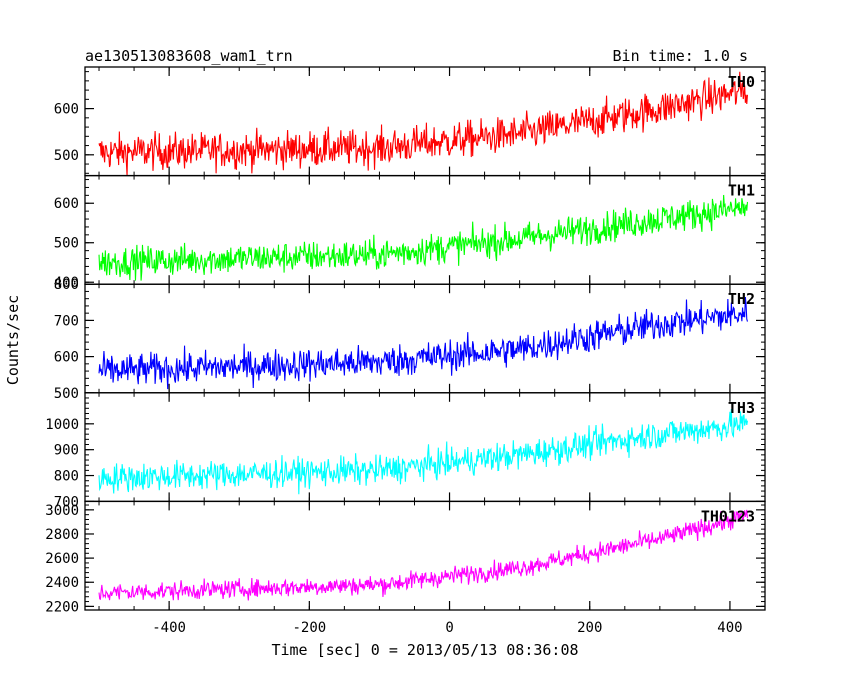 This screenshot has height=680, width=850. What do you see at coordinates (423, 237) in the screenshot?
I see `series-th1` at bounding box center [423, 237].